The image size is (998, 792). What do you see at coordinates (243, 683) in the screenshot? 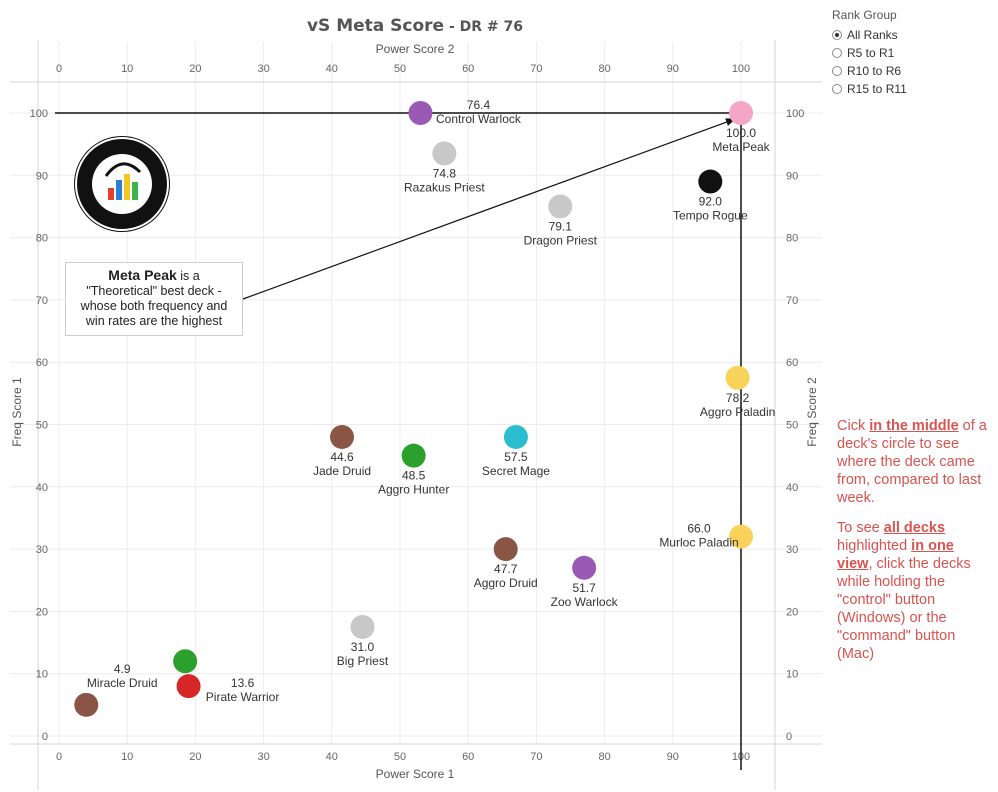
I see `deck-score-label: 13.6` at bounding box center [243, 683].